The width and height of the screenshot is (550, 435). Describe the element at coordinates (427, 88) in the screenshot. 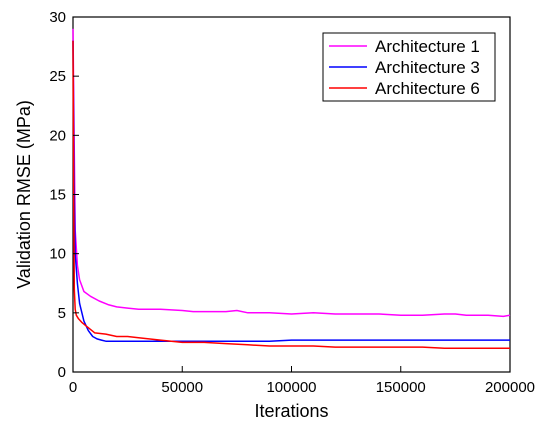

I see `legend-label-3: Architecture 6` at that location.